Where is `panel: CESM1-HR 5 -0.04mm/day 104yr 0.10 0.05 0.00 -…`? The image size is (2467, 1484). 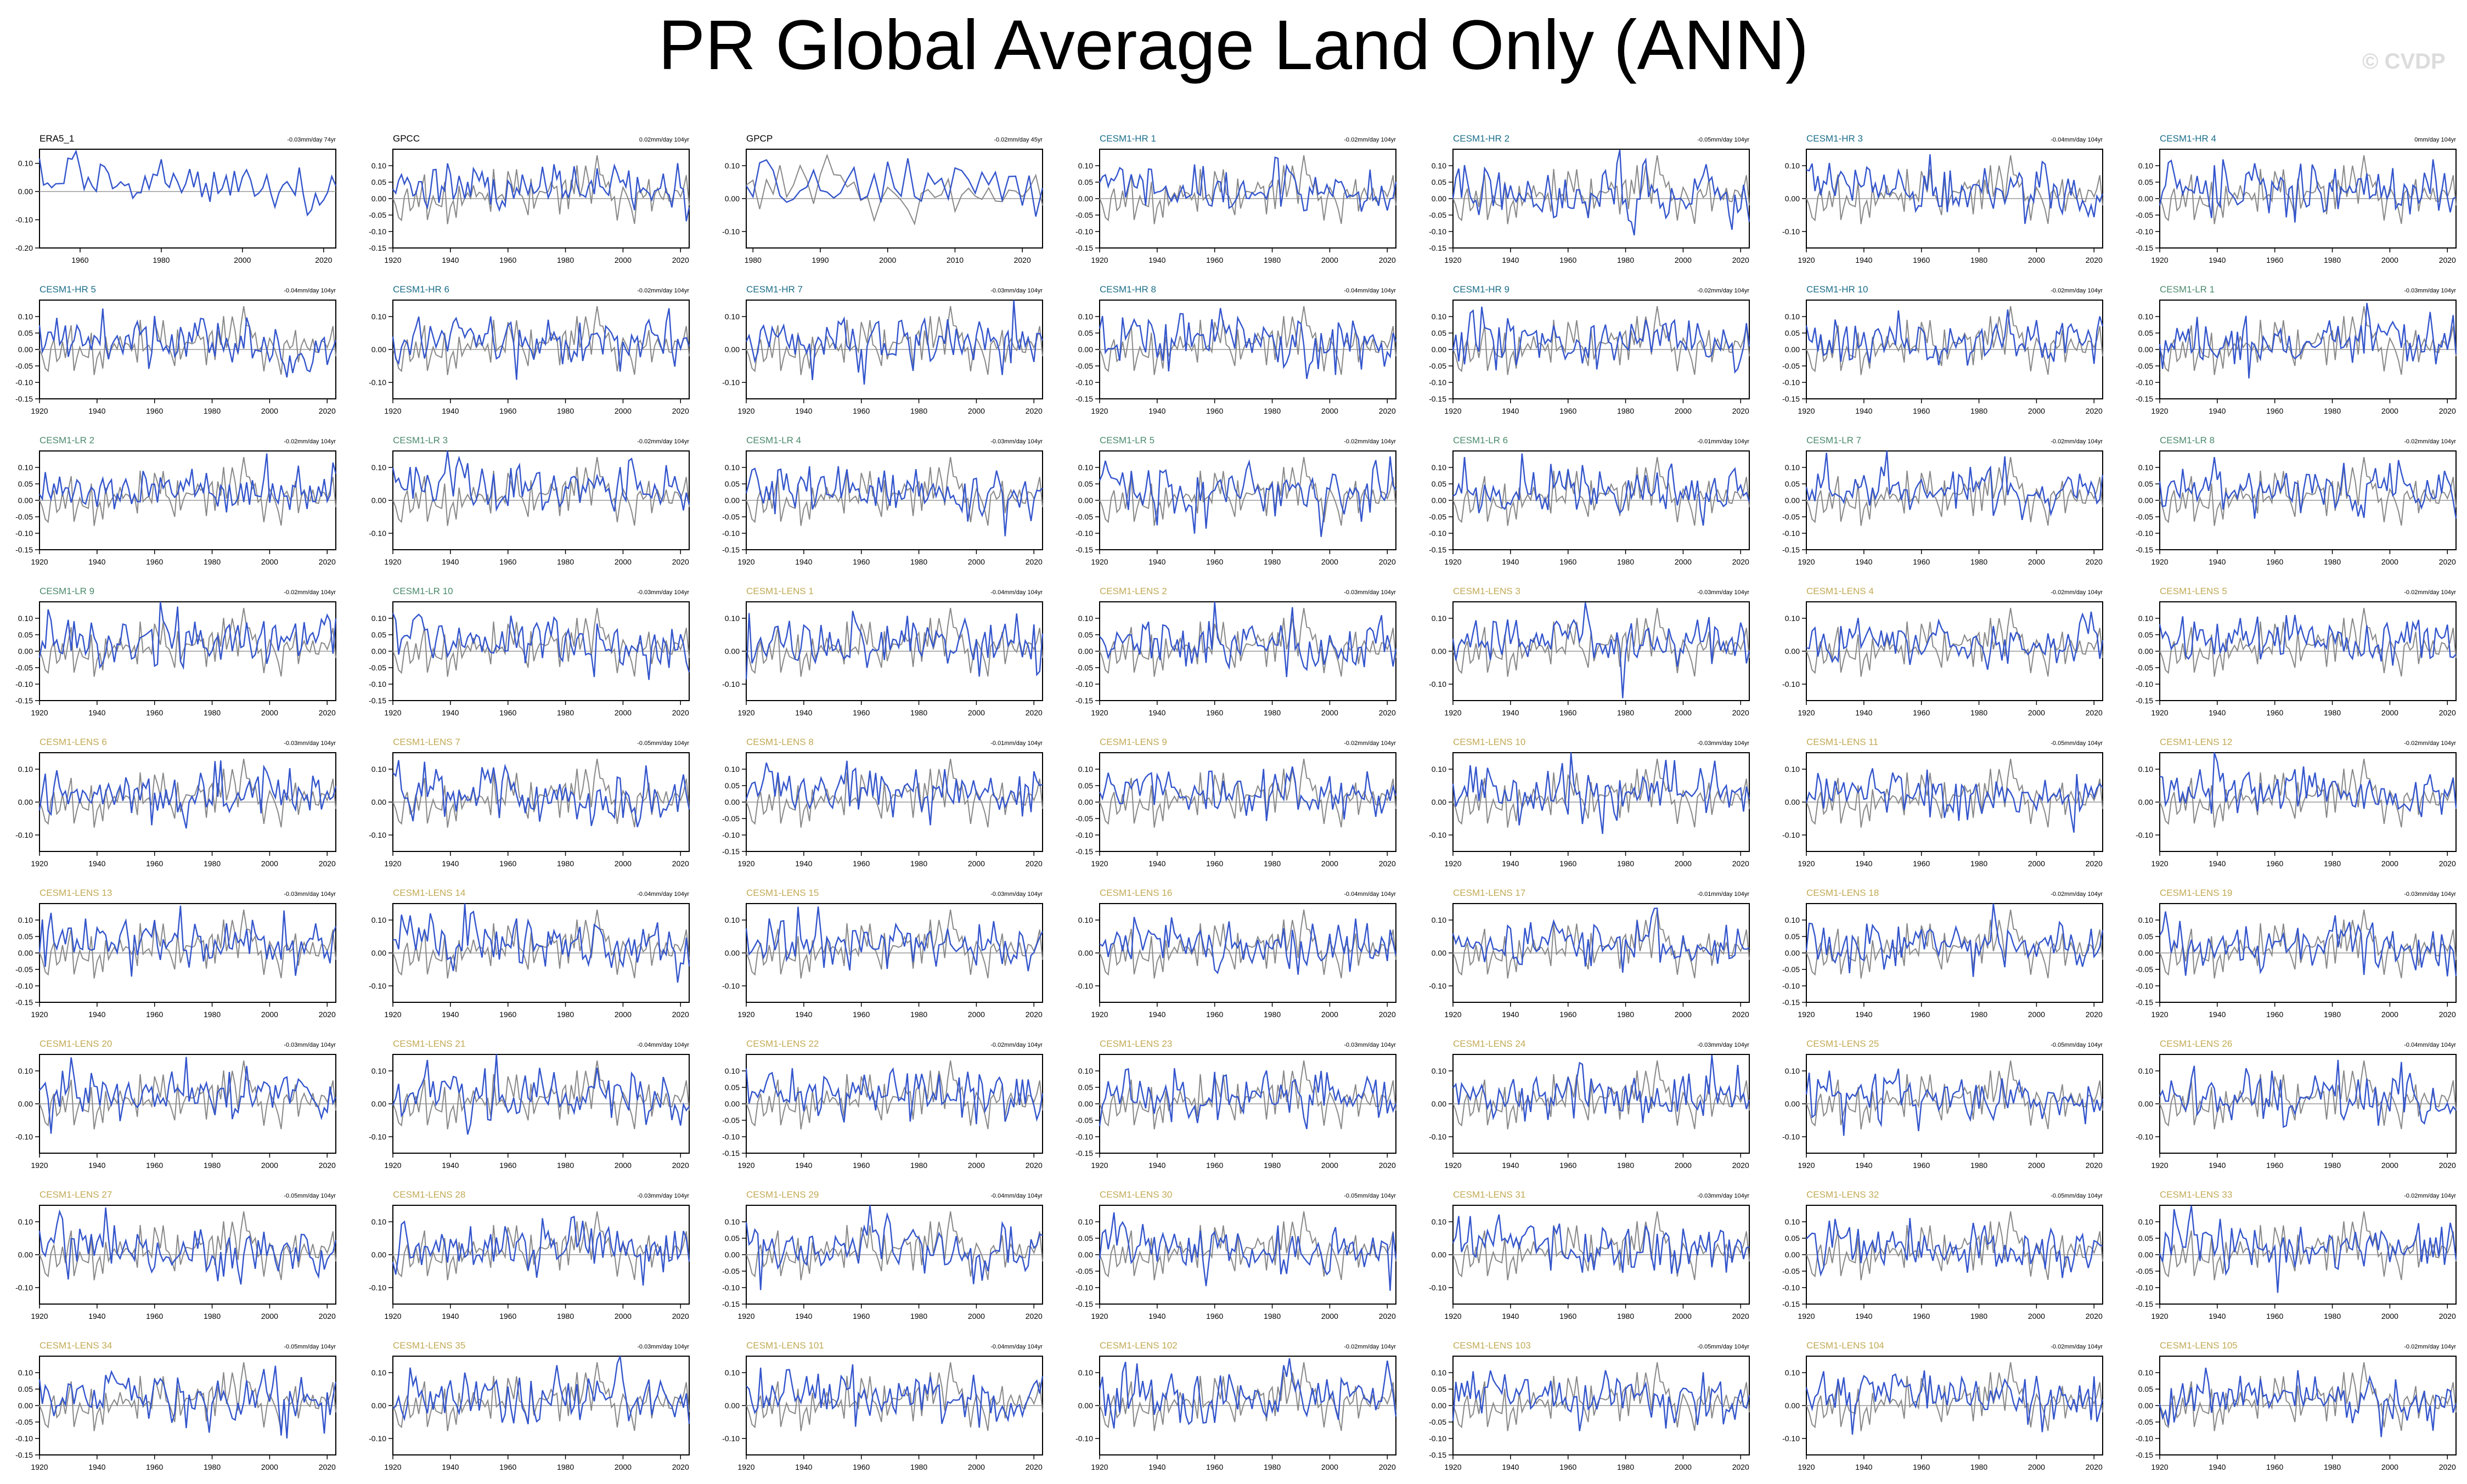 panel: CESM1-HR 5 -0.04mm/day 104yr 0.10 0.05 0.00 -… is located at coordinates (176, 349).